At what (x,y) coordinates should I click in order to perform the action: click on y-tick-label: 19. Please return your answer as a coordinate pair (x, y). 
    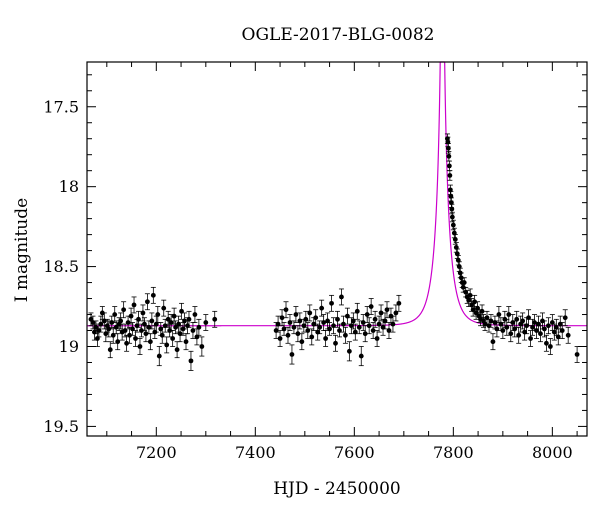
    Looking at the image, I should click on (69, 346).